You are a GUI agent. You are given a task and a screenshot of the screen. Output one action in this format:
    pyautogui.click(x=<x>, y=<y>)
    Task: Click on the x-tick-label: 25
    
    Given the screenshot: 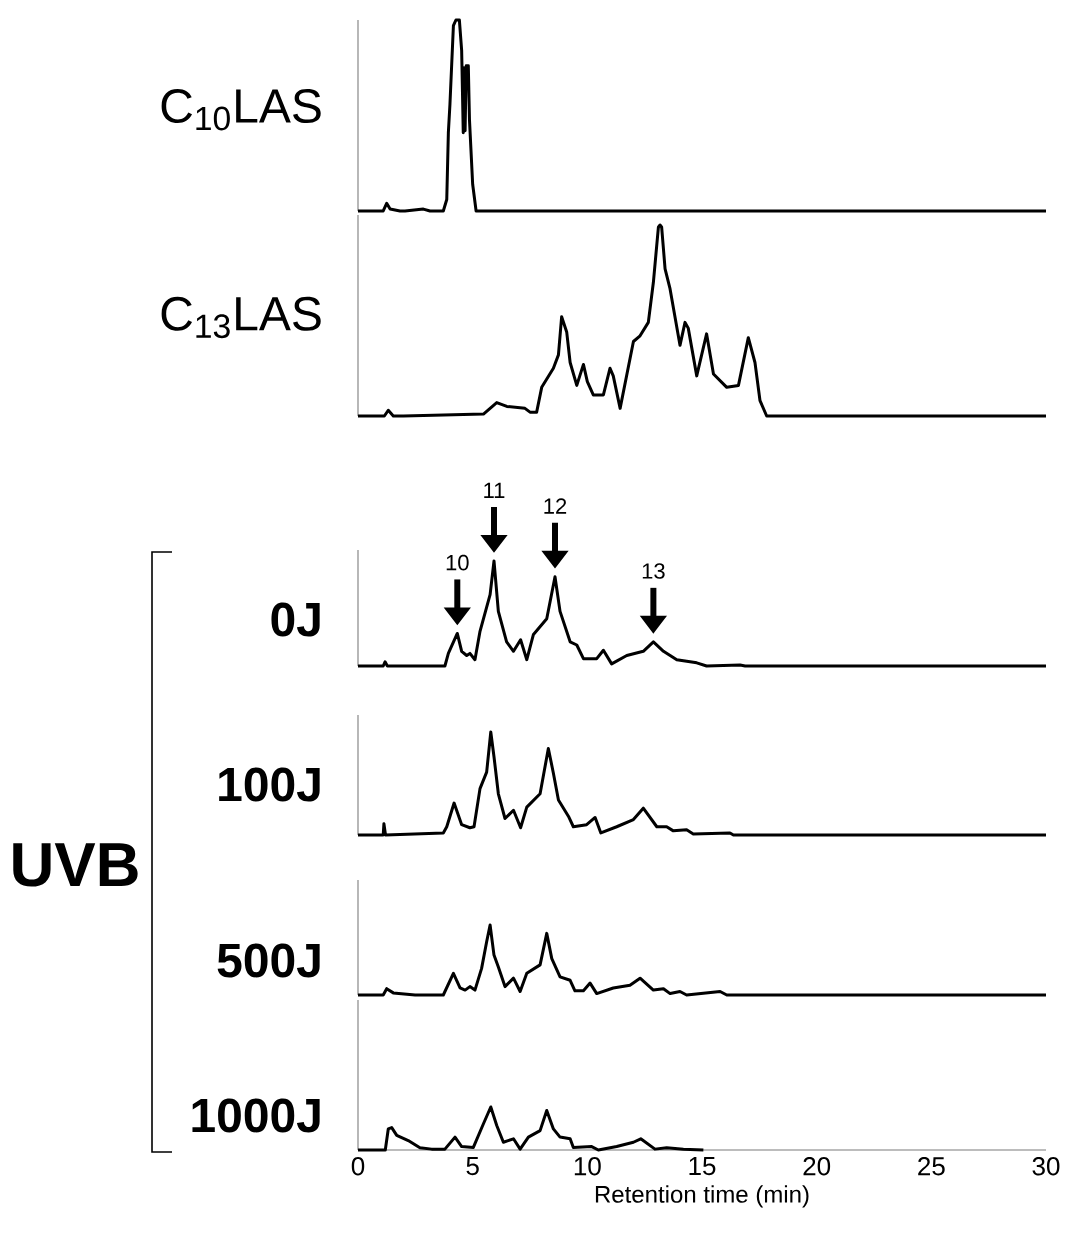 What is the action you would take?
    pyautogui.click(x=931, y=1166)
    